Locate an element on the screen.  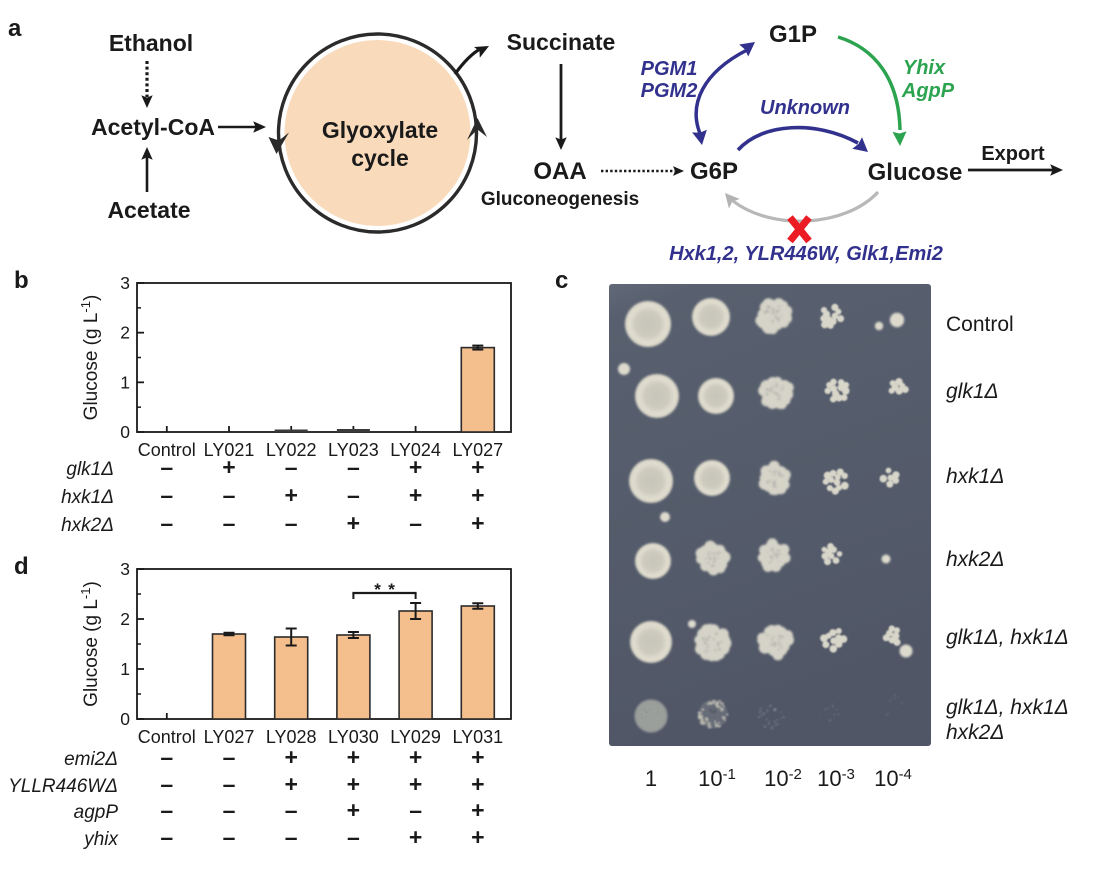
svg-text: Acetyl-CoA is located at coordinates (153, 127).